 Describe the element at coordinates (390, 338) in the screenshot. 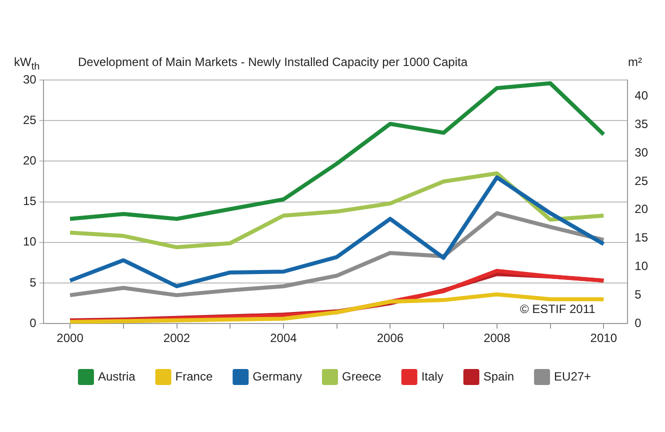

I see `x-tick-label: 2006` at that location.